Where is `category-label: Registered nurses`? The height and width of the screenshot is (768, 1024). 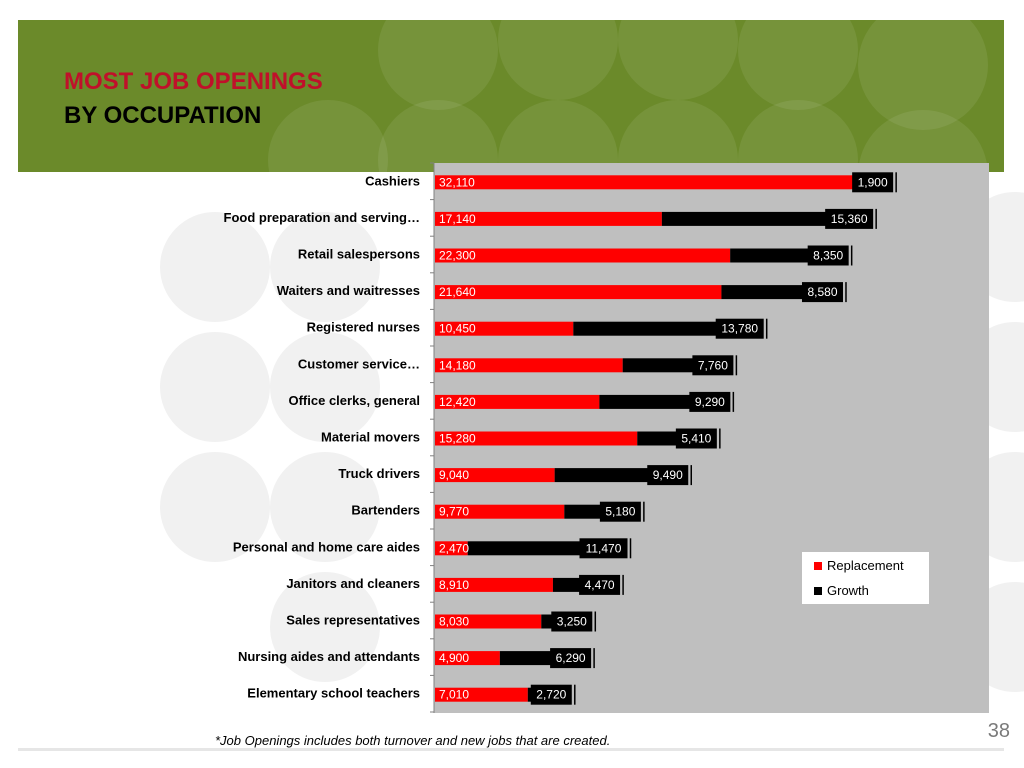
category-label: Registered nurses is located at coordinates (363, 327).